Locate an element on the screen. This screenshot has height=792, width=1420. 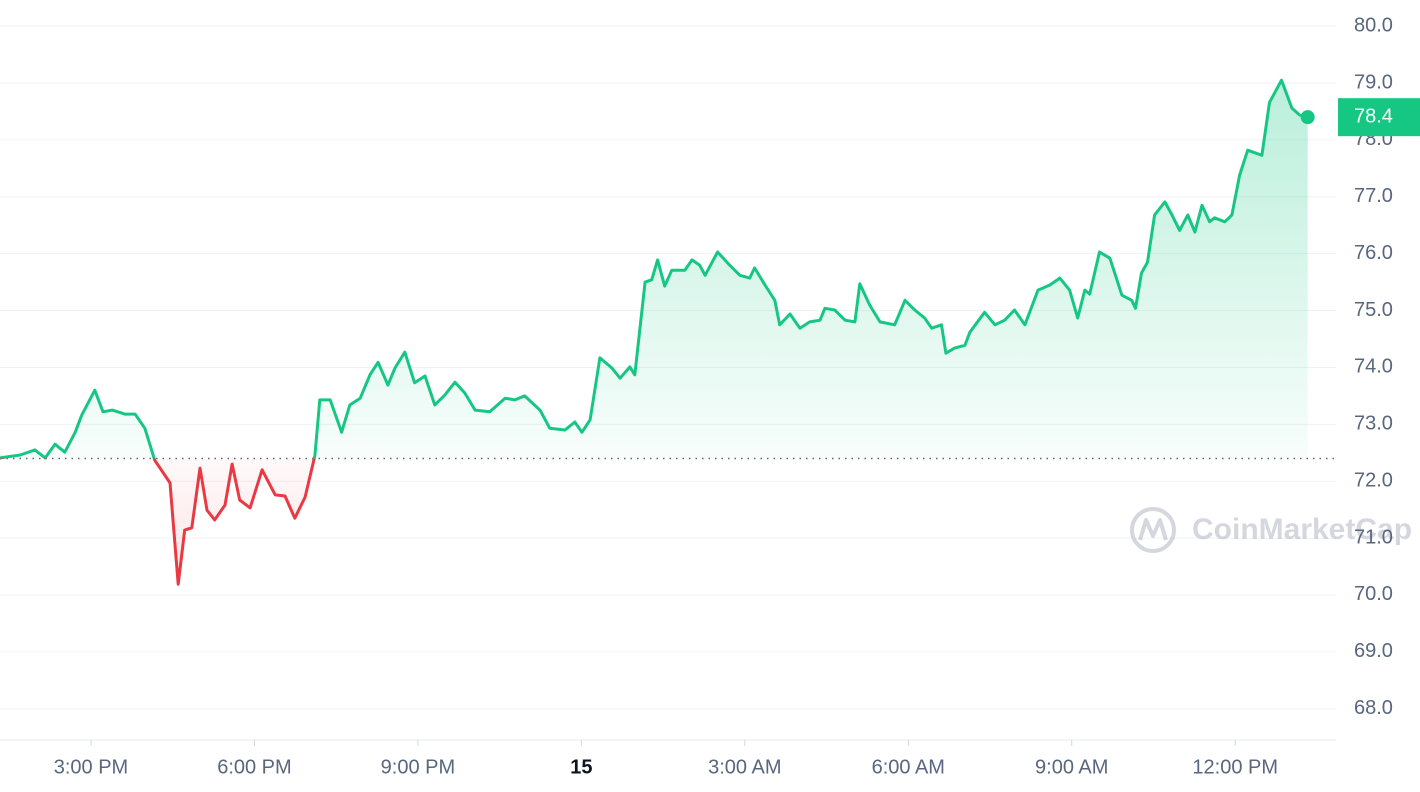
y-tick-label: 73.0 is located at coordinates (1373, 424).